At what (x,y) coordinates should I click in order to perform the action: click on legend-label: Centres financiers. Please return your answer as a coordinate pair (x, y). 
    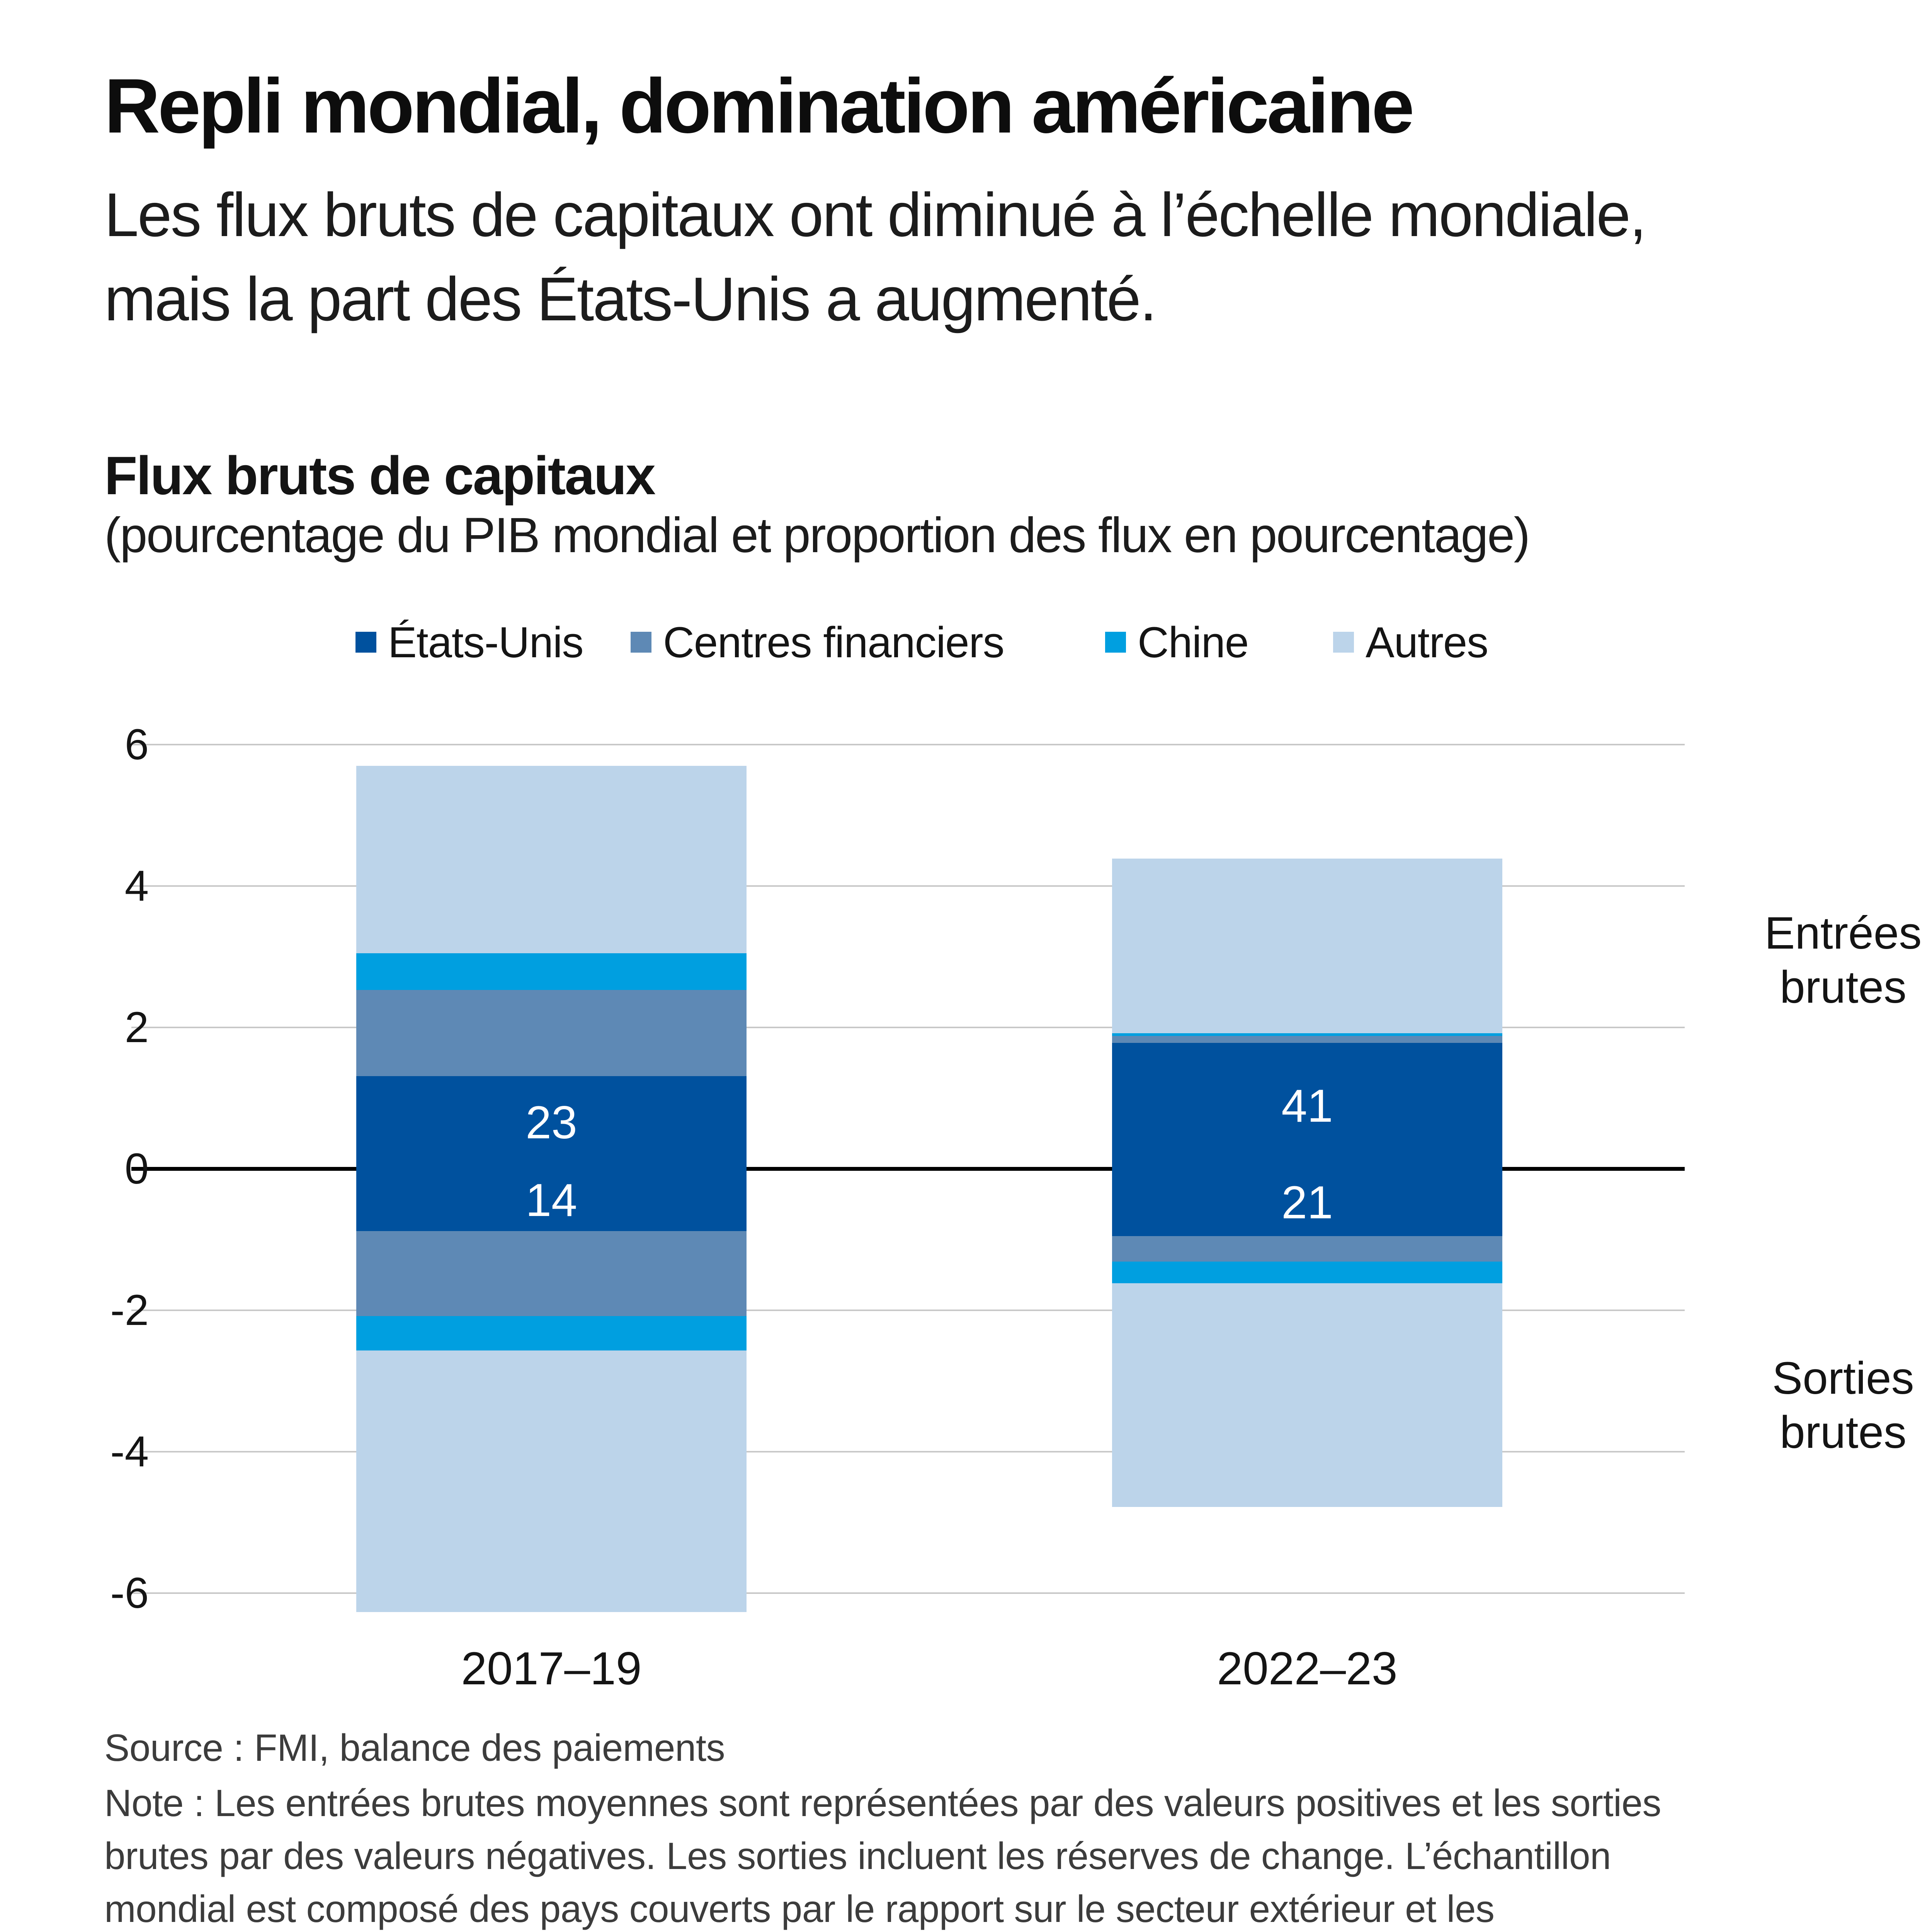
    Looking at the image, I should click on (834, 642).